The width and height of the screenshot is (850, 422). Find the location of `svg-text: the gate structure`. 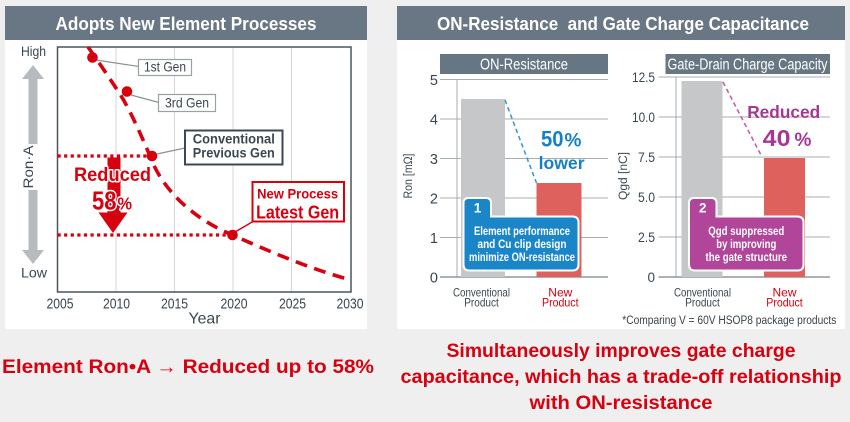

svg-text: the gate structure is located at coordinates (747, 258).